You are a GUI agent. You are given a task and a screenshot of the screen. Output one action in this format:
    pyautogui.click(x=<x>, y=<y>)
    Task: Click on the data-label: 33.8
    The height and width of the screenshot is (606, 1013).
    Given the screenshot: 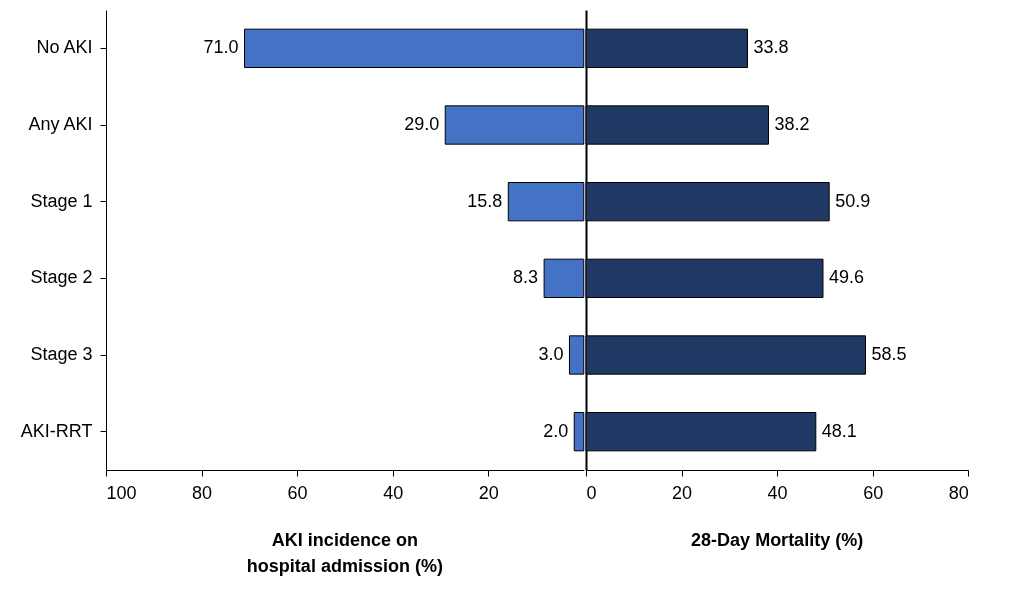 What is the action you would take?
    pyautogui.click(x=771, y=47)
    